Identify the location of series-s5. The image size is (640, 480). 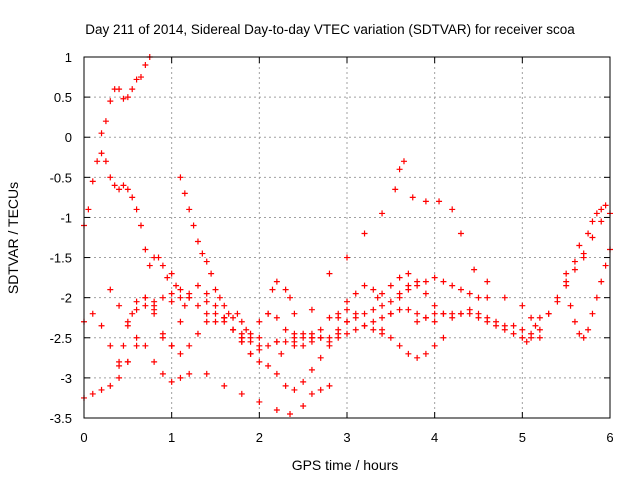
(207, 379).